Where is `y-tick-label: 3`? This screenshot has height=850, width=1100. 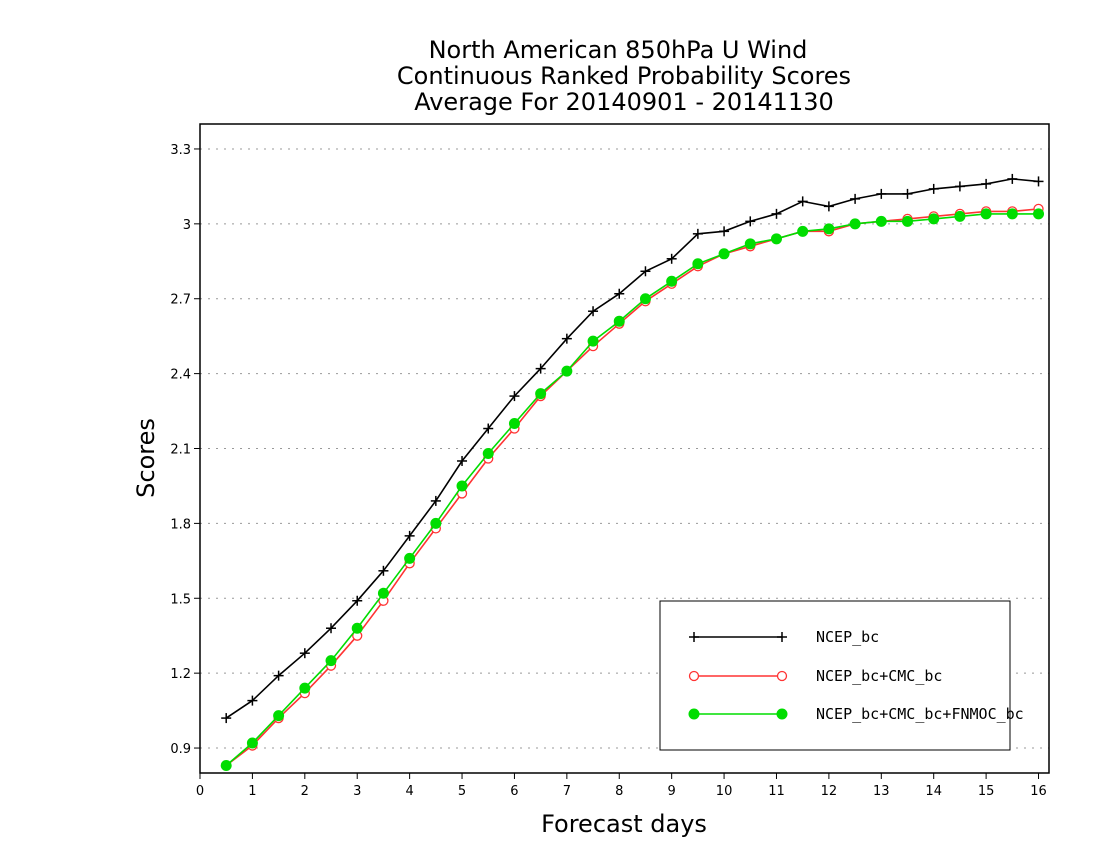 y-tick-label: 3 is located at coordinates (187, 225).